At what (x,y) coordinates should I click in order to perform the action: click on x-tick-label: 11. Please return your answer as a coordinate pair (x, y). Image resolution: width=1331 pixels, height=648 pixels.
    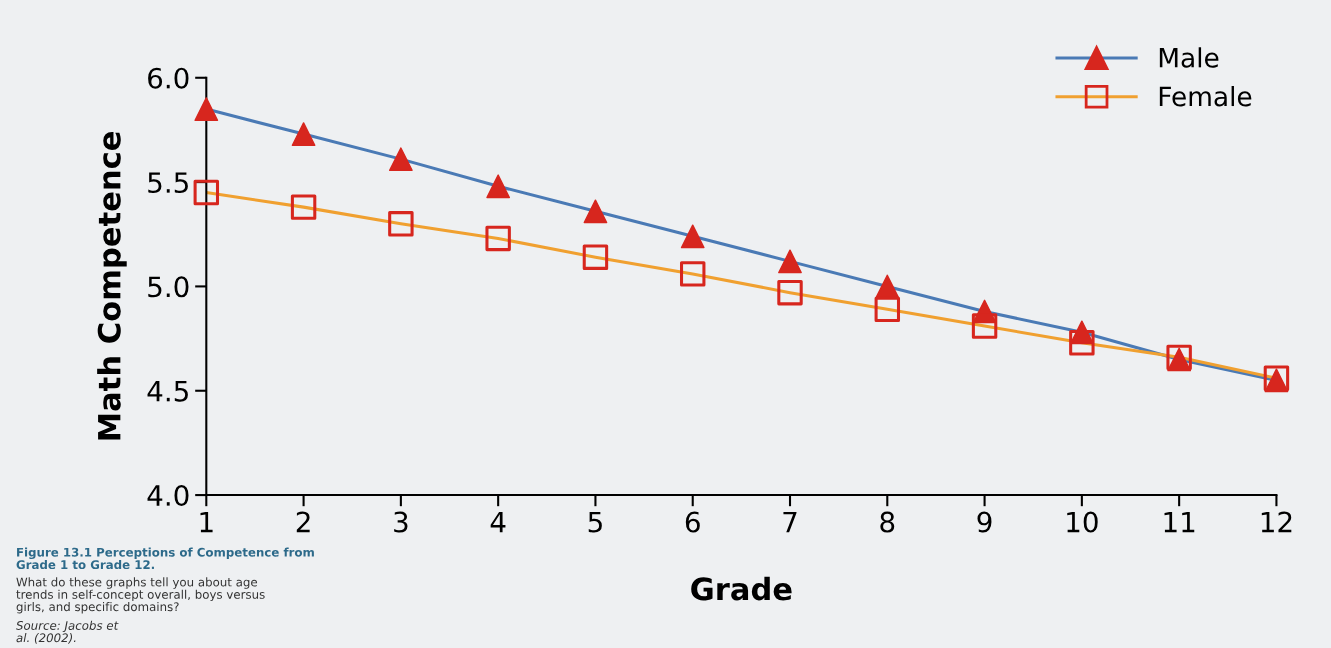
    Looking at the image, I should click on (1179, 522).